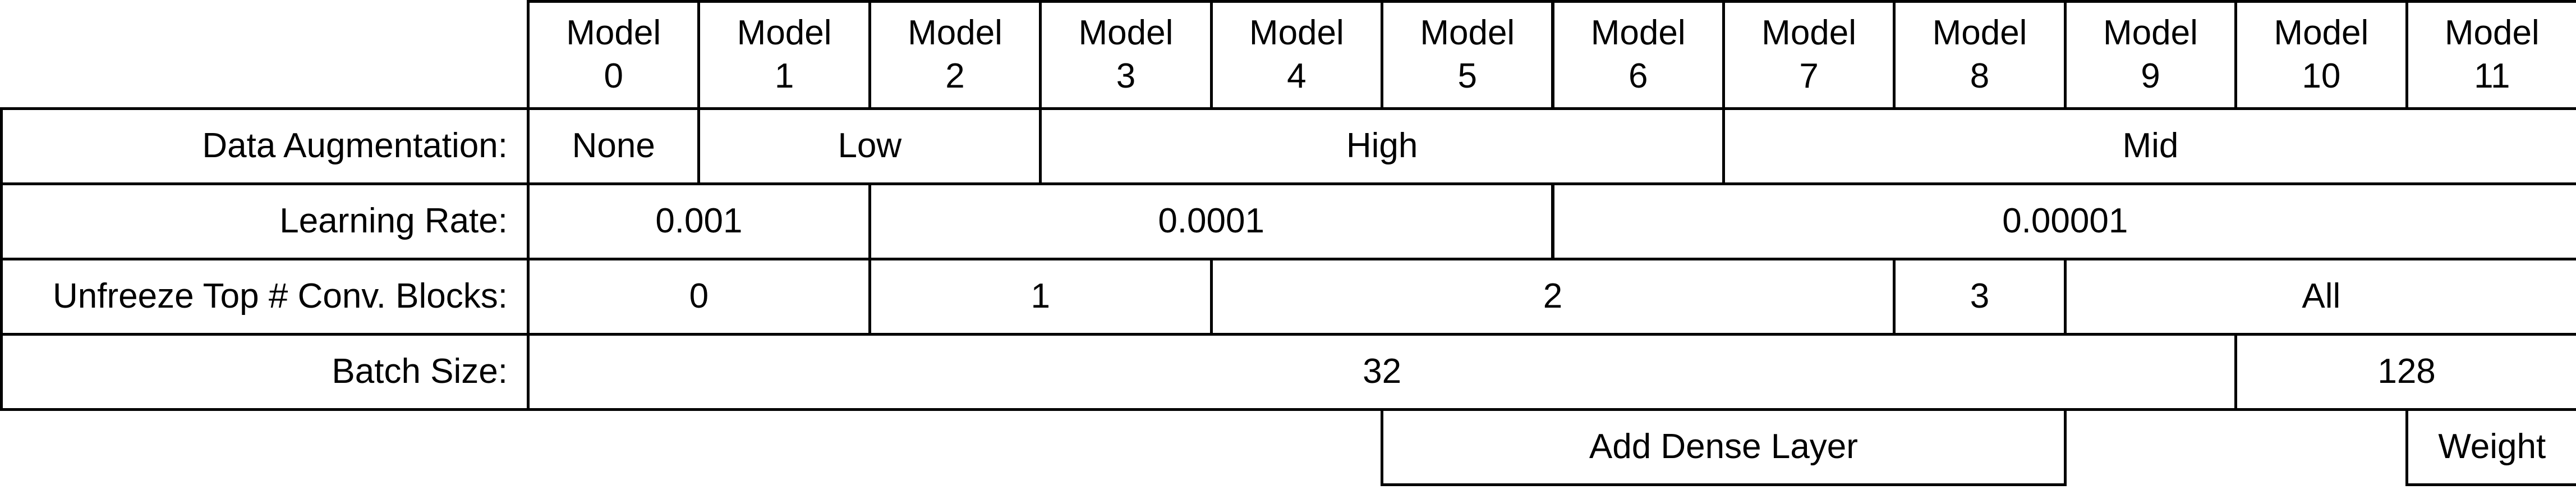 Image resolution: width=2576 pixels, height=494 pixels. Describe the element at coordinates (2405, 372) in the screenshot. I see `segment-batch-size-128: 128` at that location.